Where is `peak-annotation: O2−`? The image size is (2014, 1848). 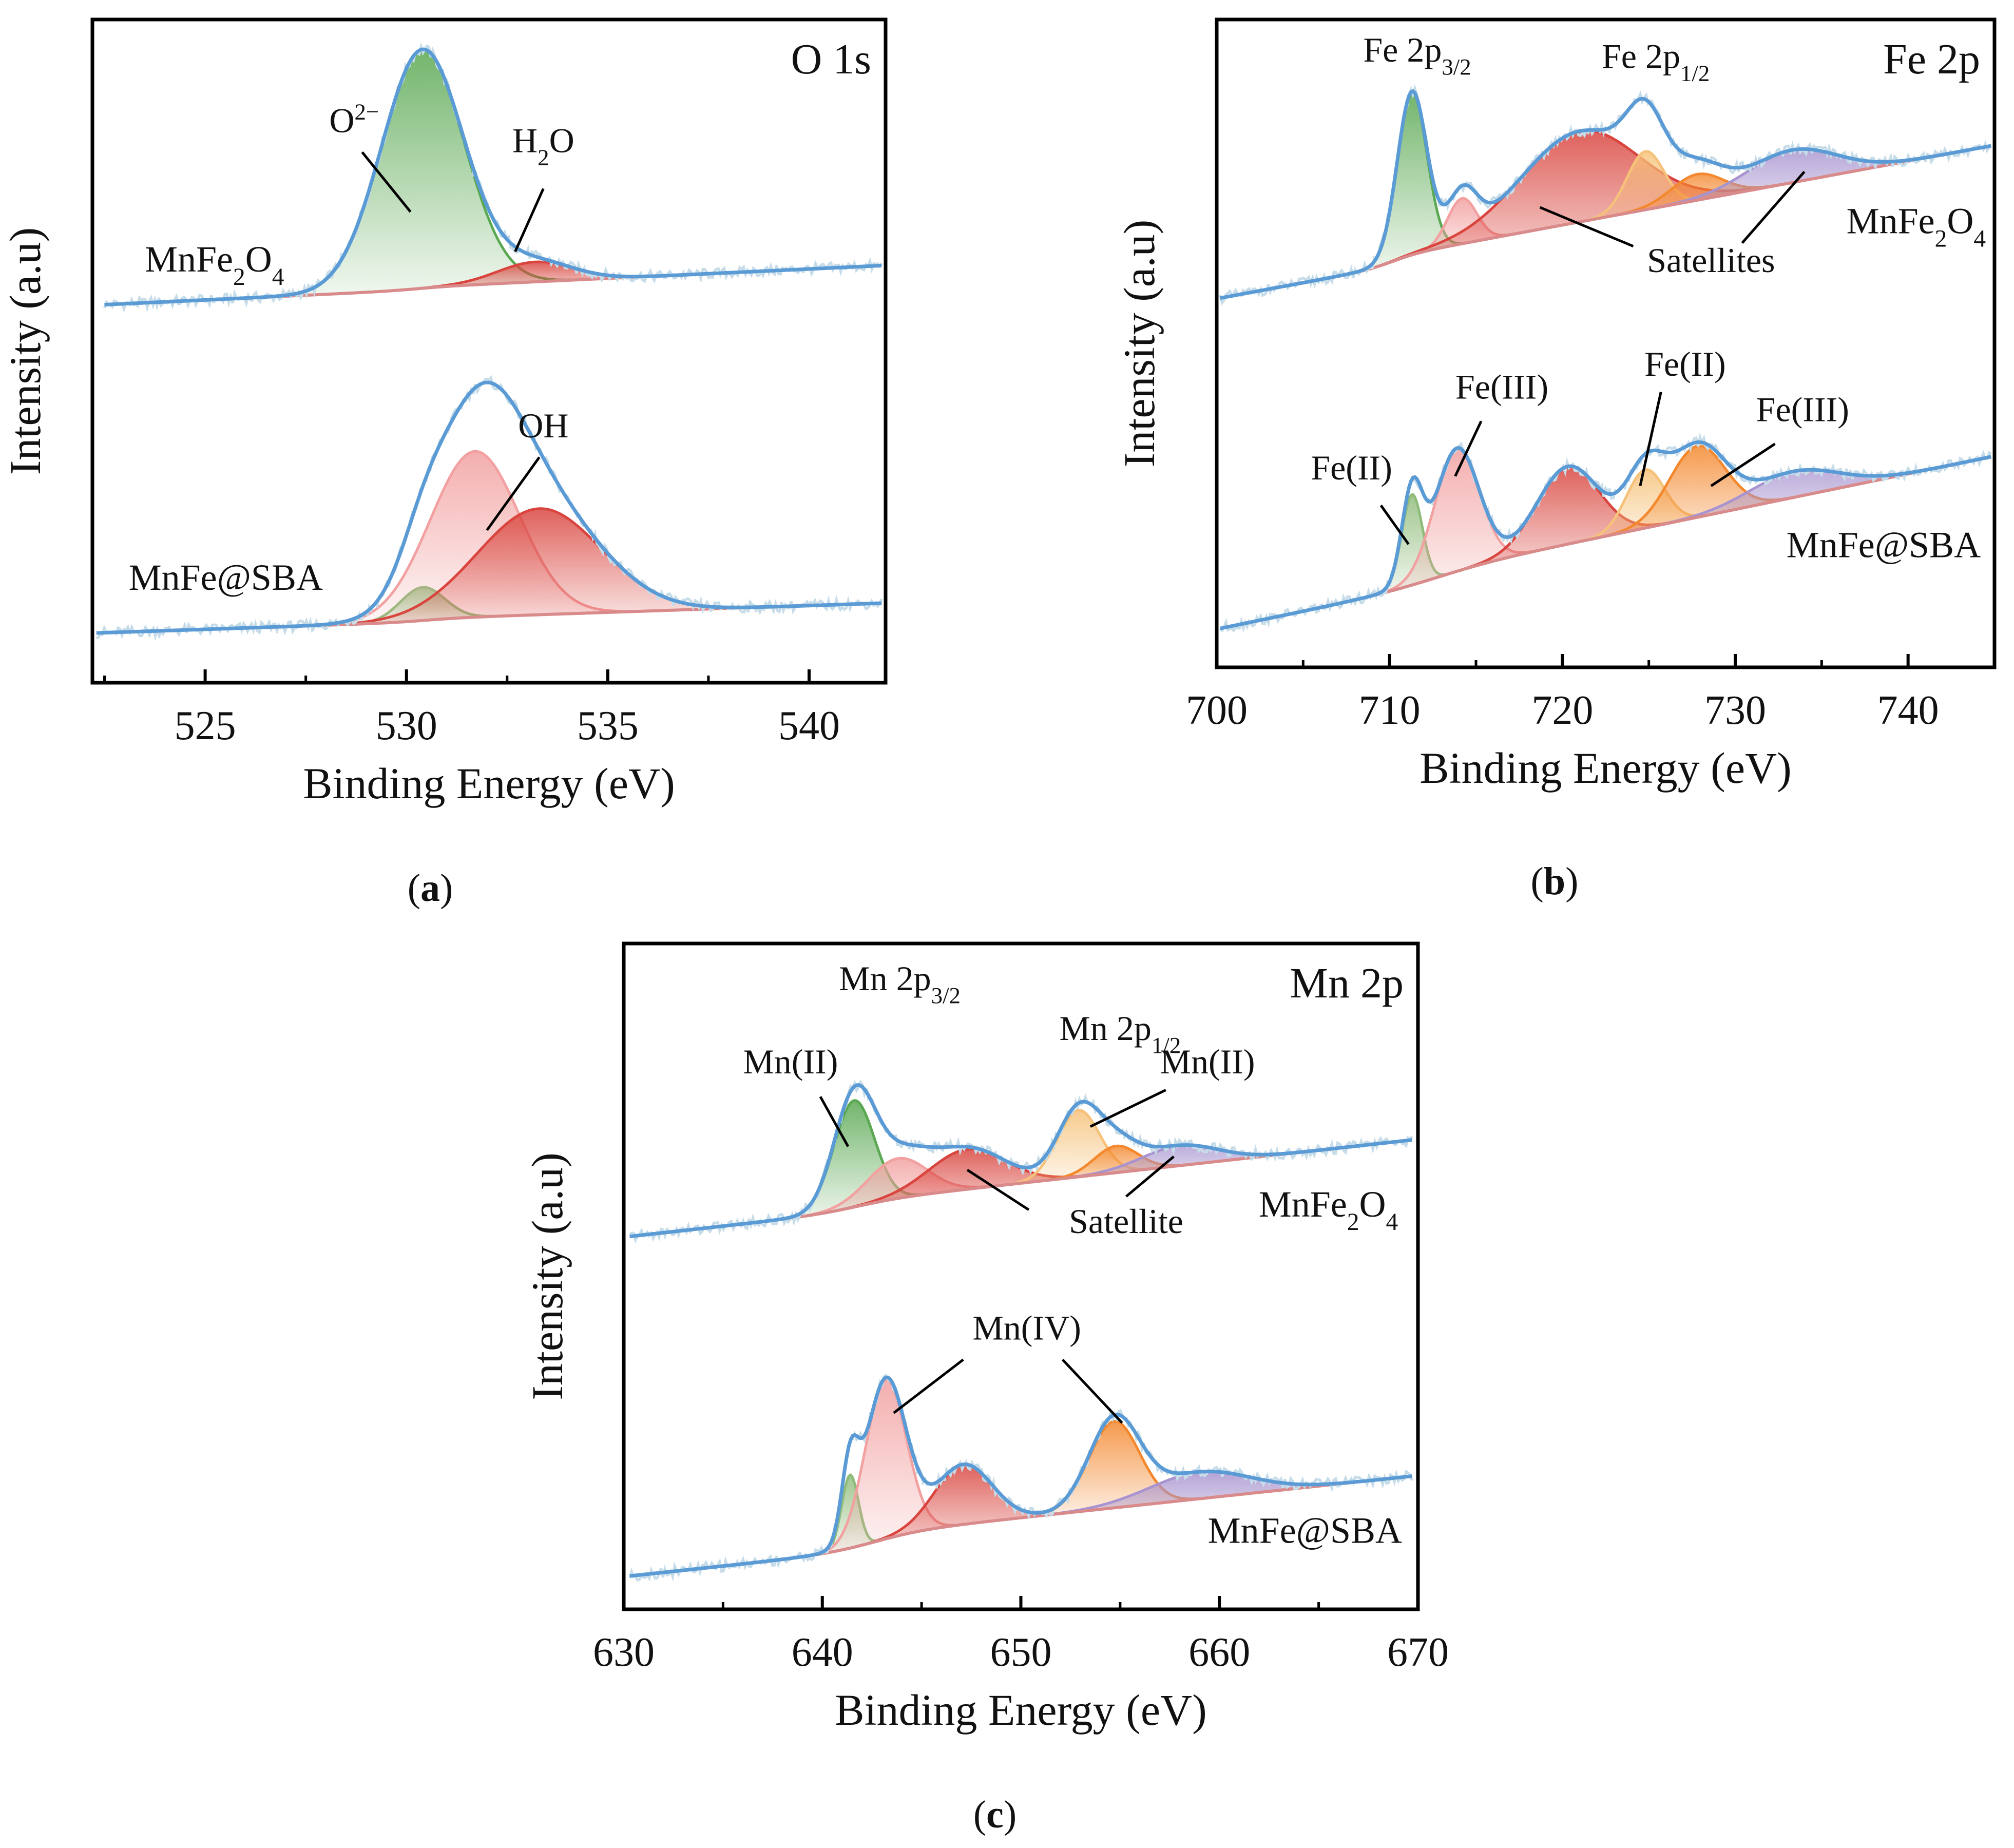
peak-annotation: O2− is located at coordinates (354, 119).